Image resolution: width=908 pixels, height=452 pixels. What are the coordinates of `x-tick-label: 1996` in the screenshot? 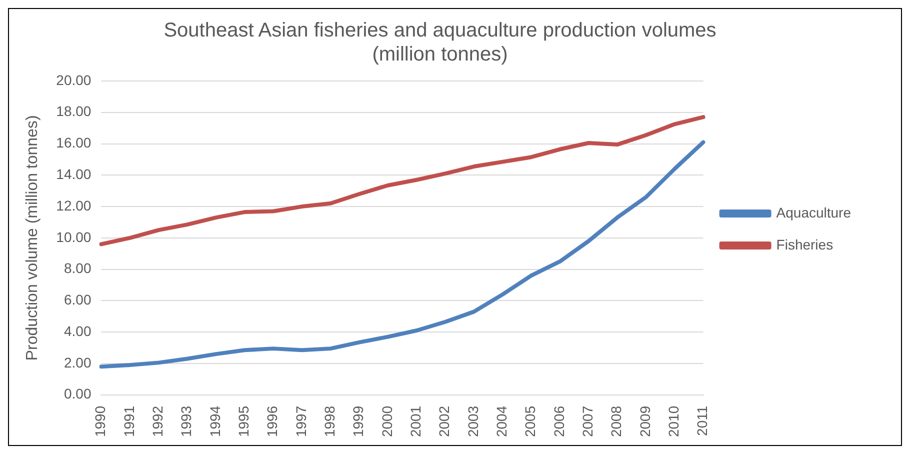 It's located at (272, 422).